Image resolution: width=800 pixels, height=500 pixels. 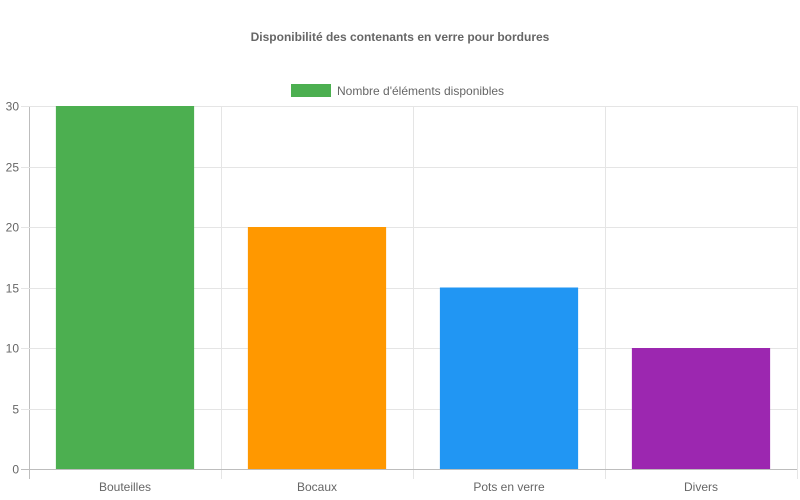 What do you see at coordinates (317, 487) in the screenshot?
I see `x-tick-label: Bocaux` at bounding box center [317, 487].